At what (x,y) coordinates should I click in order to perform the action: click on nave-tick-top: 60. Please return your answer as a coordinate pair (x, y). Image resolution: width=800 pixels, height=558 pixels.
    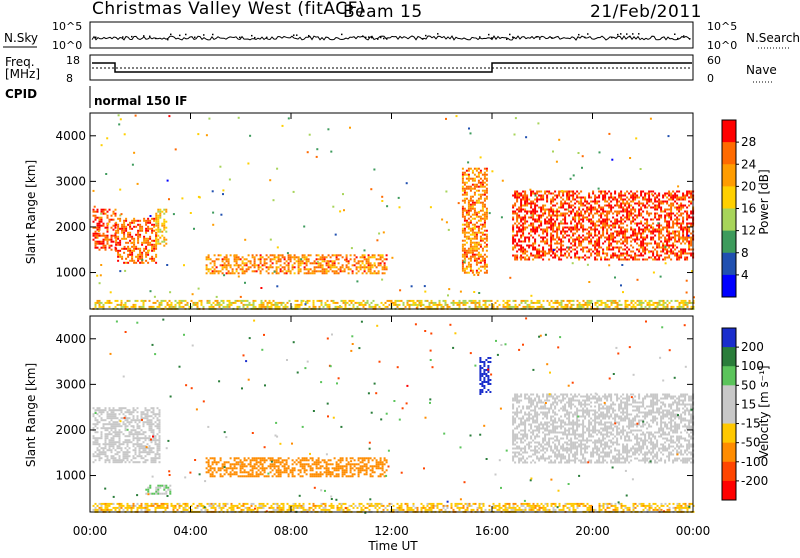
    Looking at the image, I should click on (714, 60).